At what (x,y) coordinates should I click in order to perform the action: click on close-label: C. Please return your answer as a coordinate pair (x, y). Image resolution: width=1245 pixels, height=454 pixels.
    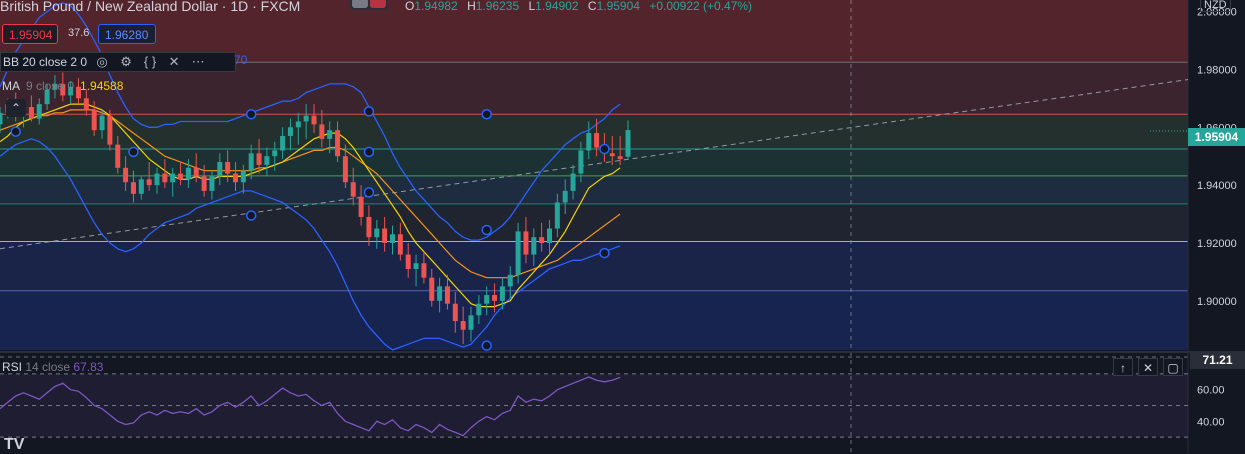
    Looking at the image, I should click on (592, 6).